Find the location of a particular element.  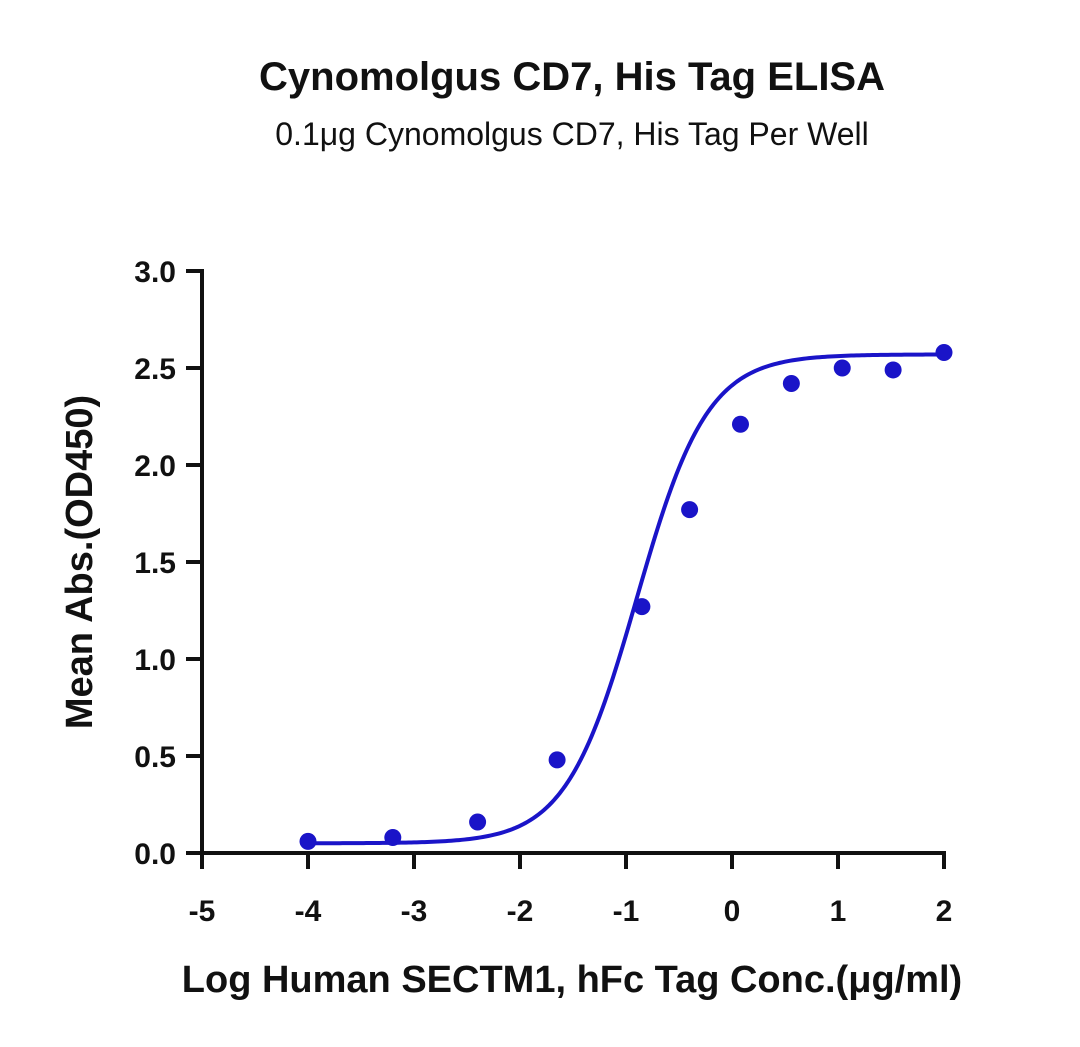

x-tick-label: -3 is located at coordinates (414, 911).